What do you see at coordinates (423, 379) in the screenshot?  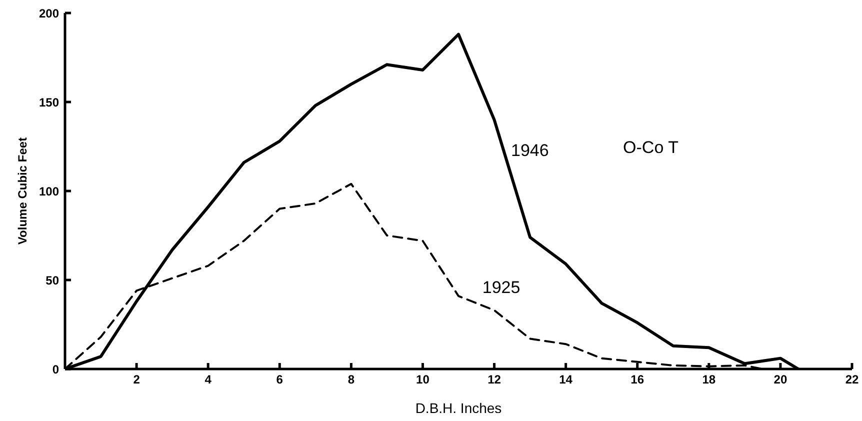 I see `x-tick-label: 10` at bounding box center [423, 379].